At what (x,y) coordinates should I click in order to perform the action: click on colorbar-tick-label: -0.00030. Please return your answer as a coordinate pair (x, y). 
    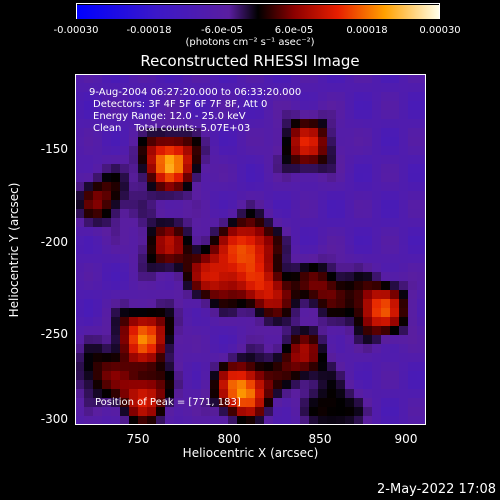
    Looking at the image, I should click on (76, 30).